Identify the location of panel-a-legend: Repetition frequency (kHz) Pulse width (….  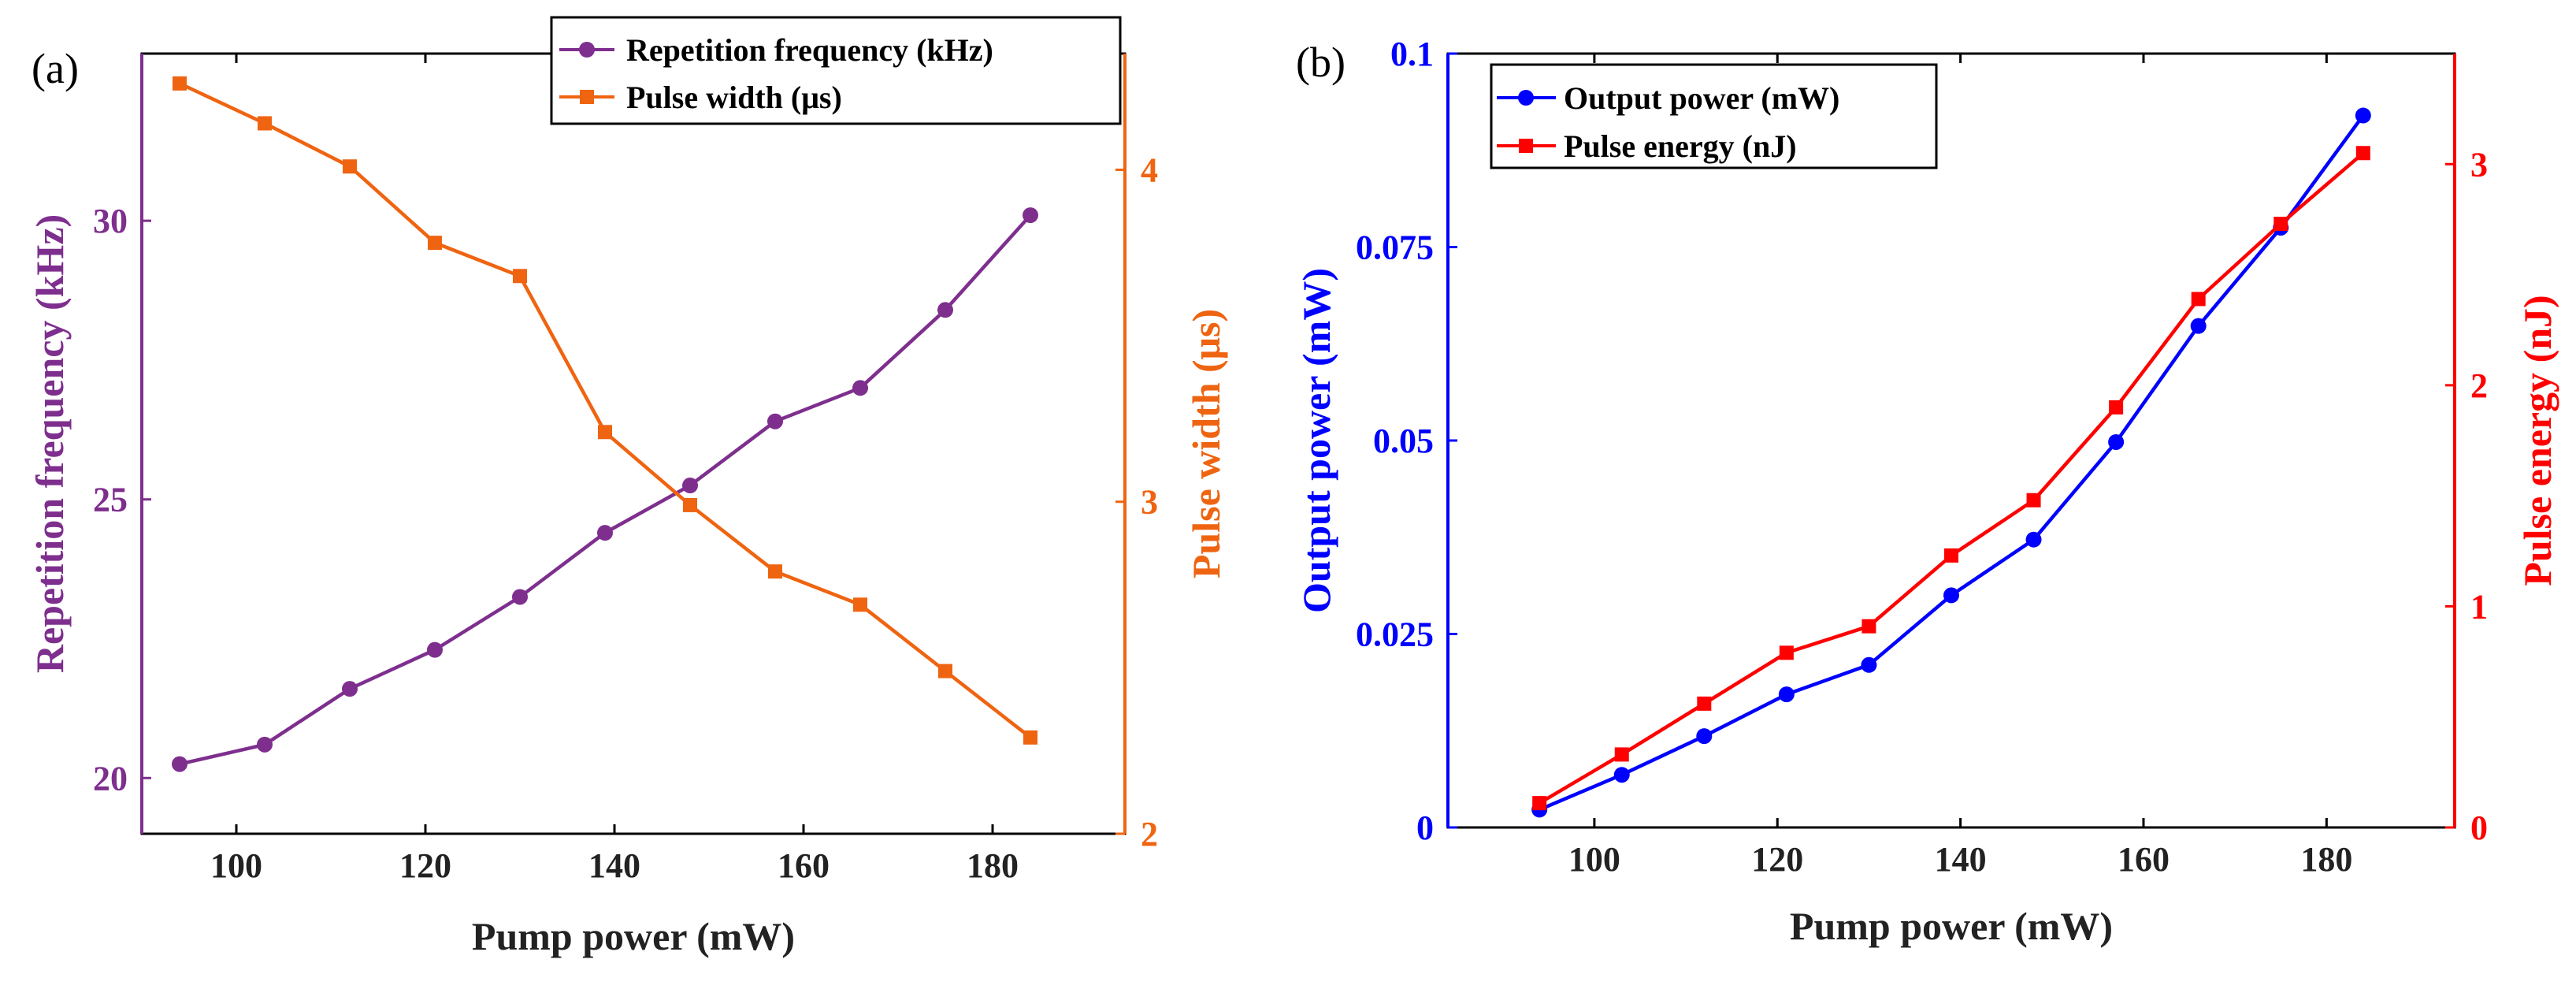
(836, 71).